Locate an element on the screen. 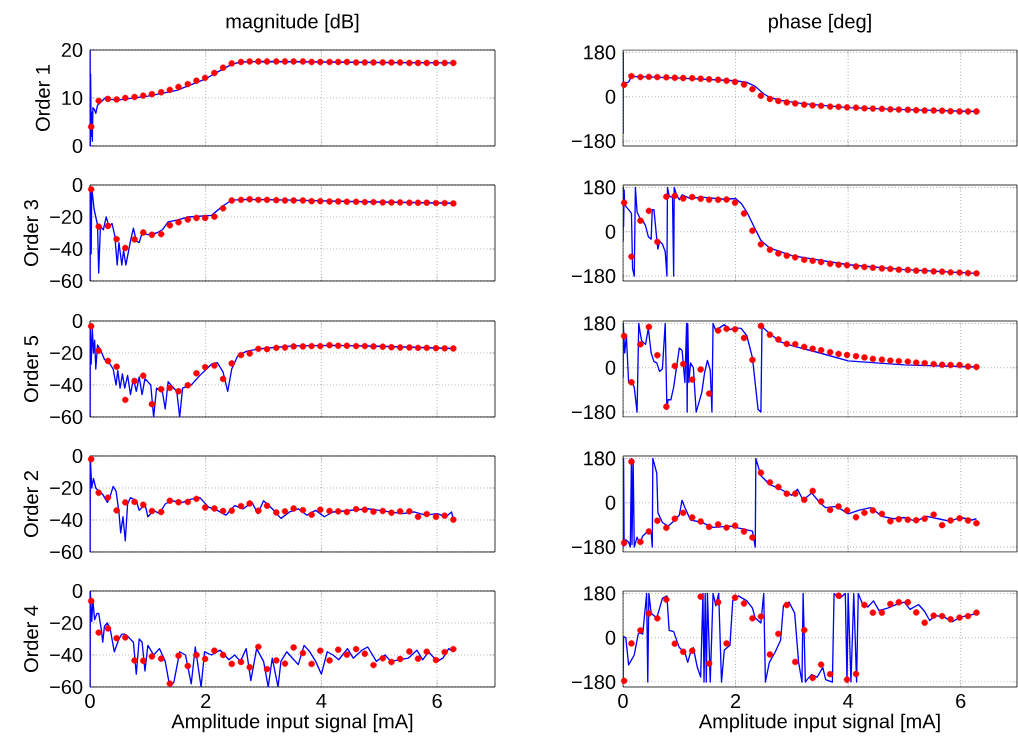  y-tick-label: 180 is located at coordinates (600, 187).